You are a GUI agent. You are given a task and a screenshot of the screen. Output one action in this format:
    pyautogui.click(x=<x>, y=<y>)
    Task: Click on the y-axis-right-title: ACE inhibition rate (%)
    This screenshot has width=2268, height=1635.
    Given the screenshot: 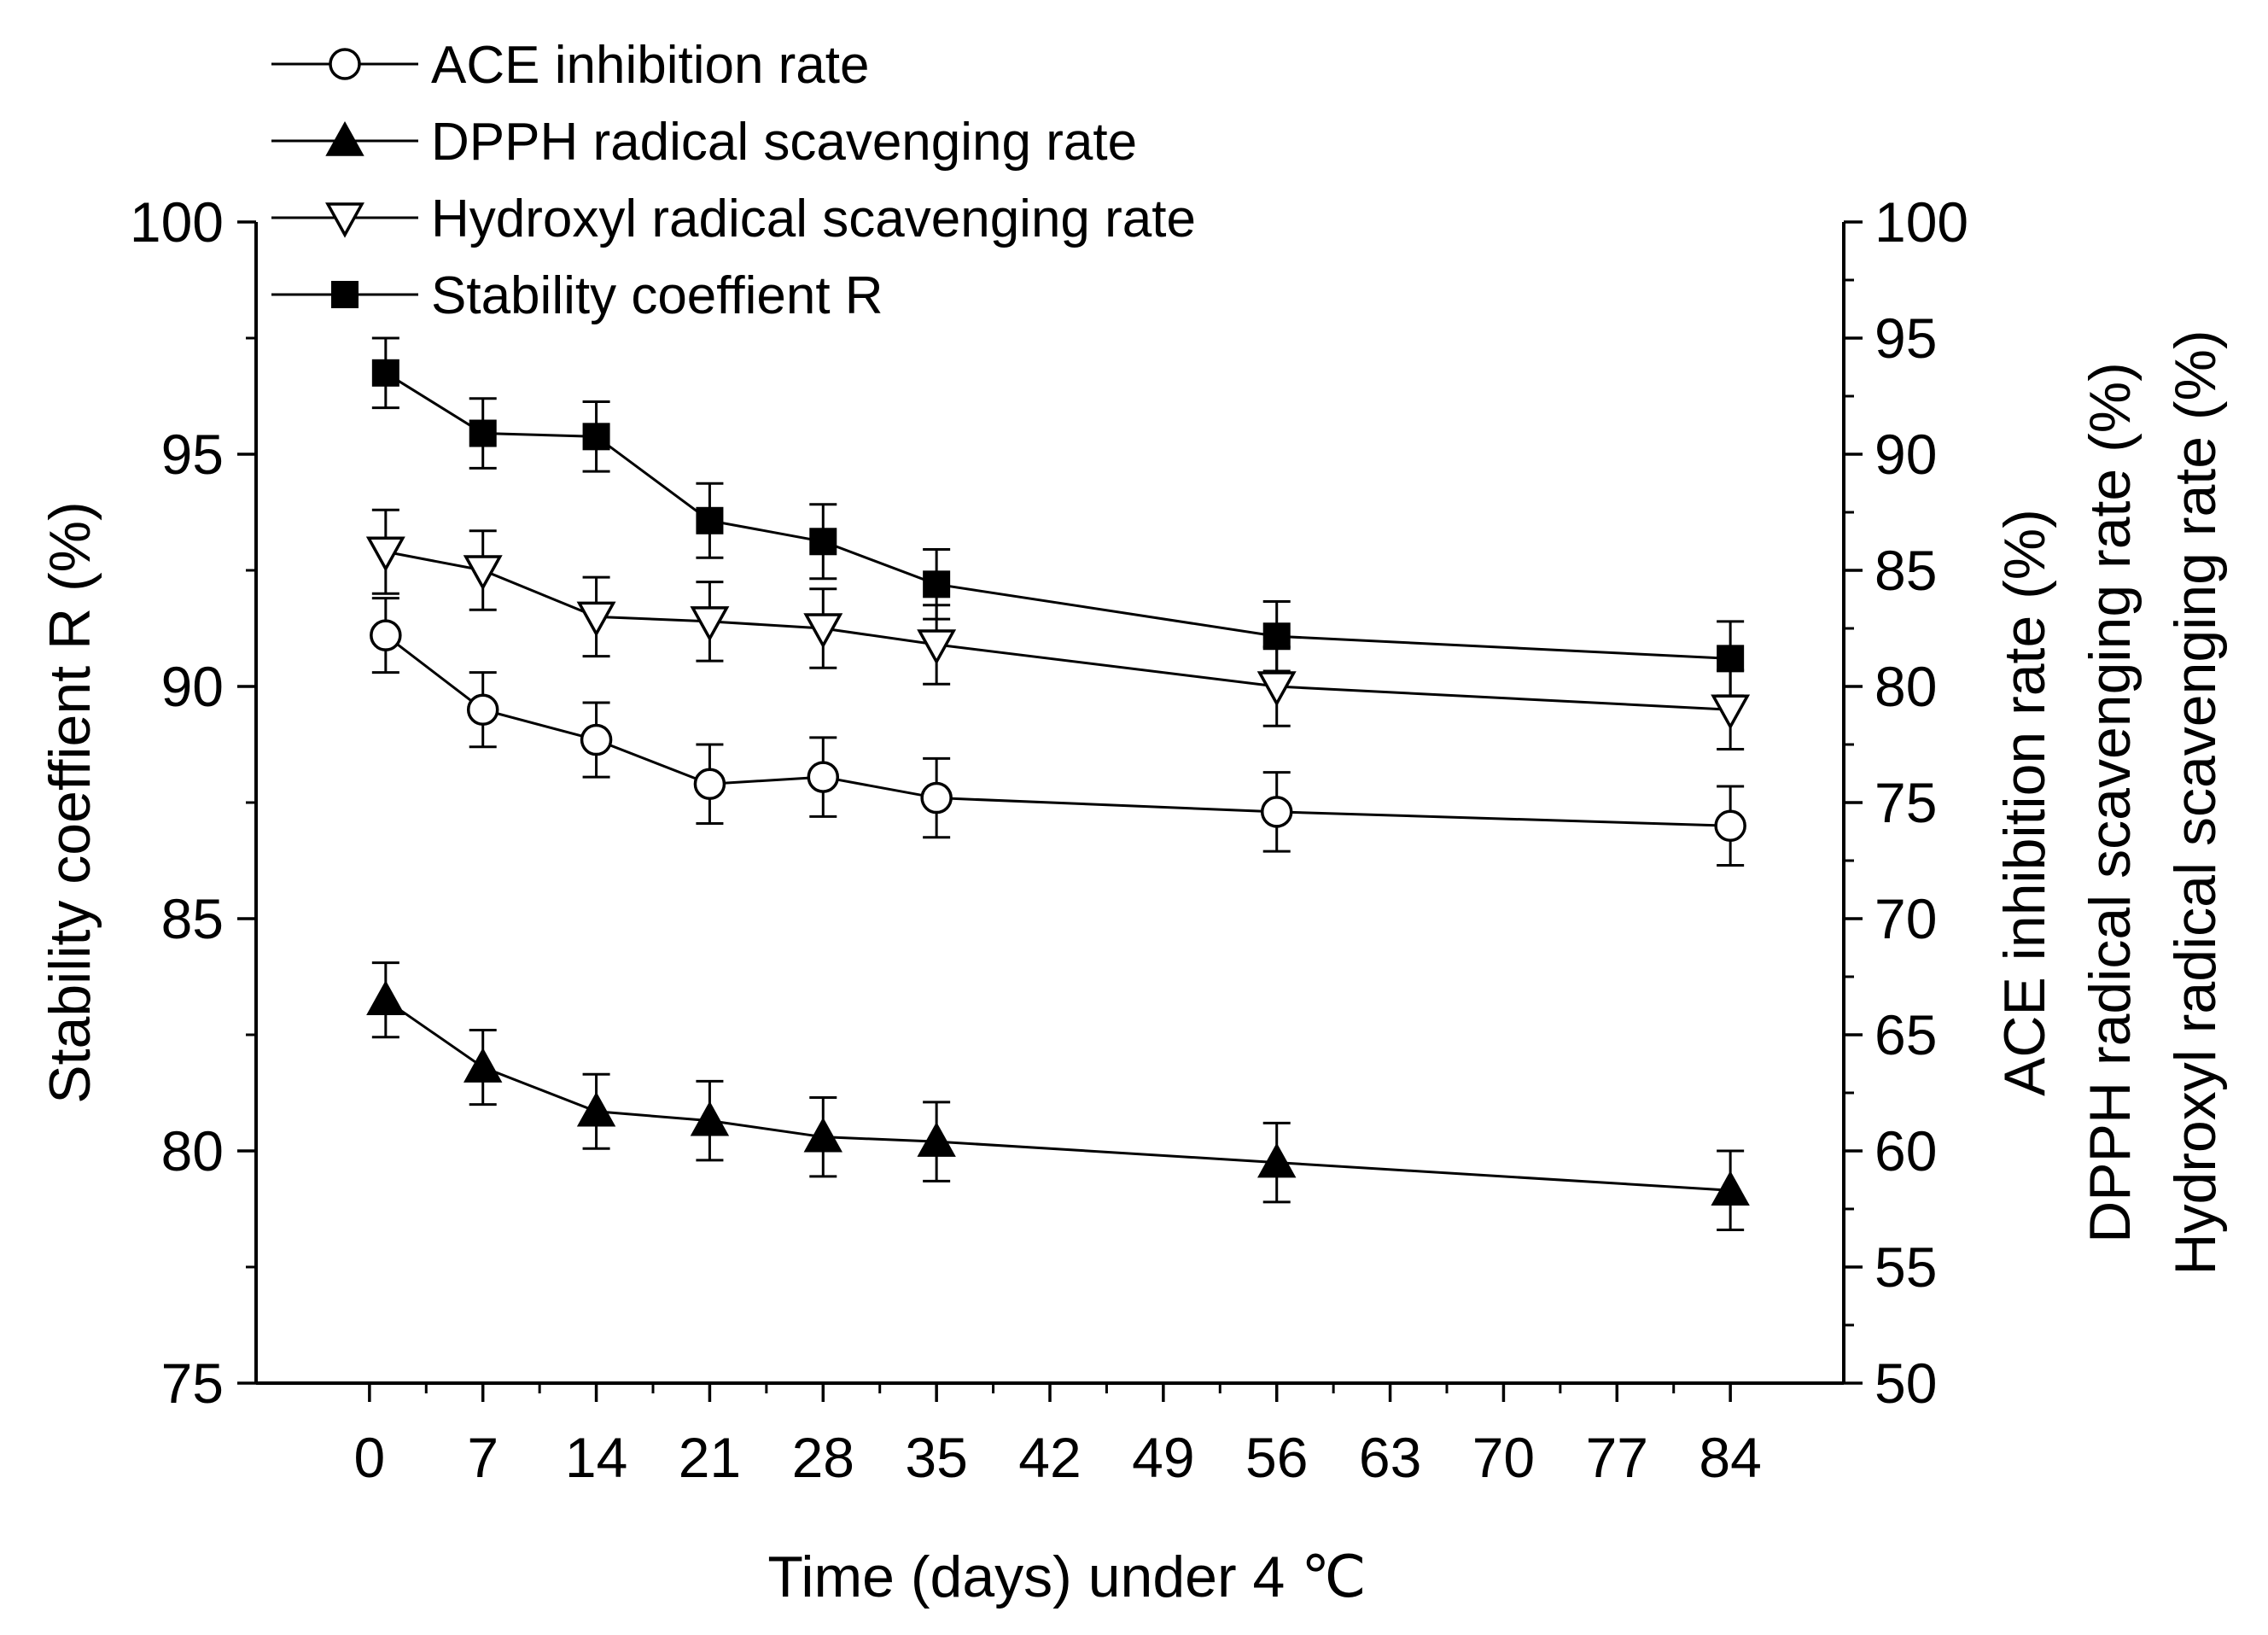 What is the action you would take?
    pyautogui.click(x=2024, y=802)
    